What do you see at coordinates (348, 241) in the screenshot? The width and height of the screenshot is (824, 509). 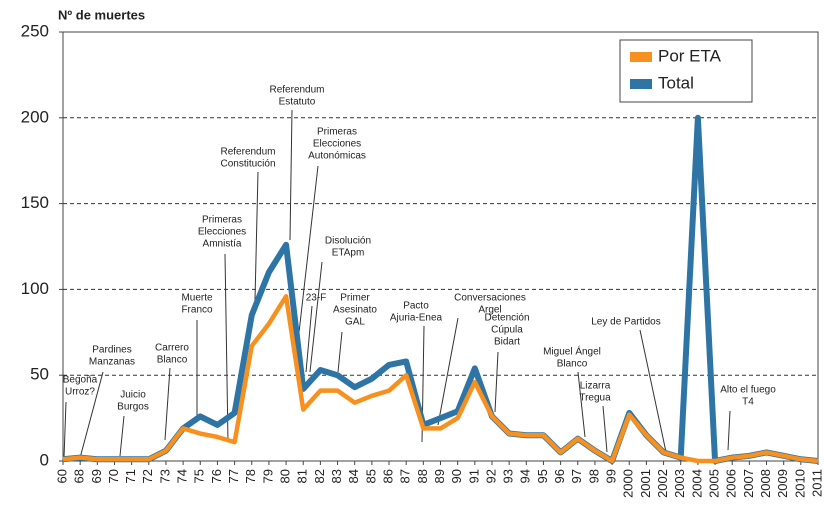 I see `annotation: Disolución` at bounding box center [348, 241].